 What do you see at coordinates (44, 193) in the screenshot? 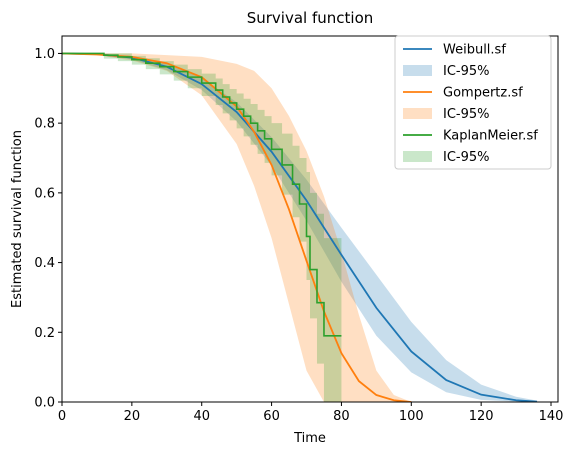
I see `y-tick-label: 0.6` at bounding box center [44, 193].